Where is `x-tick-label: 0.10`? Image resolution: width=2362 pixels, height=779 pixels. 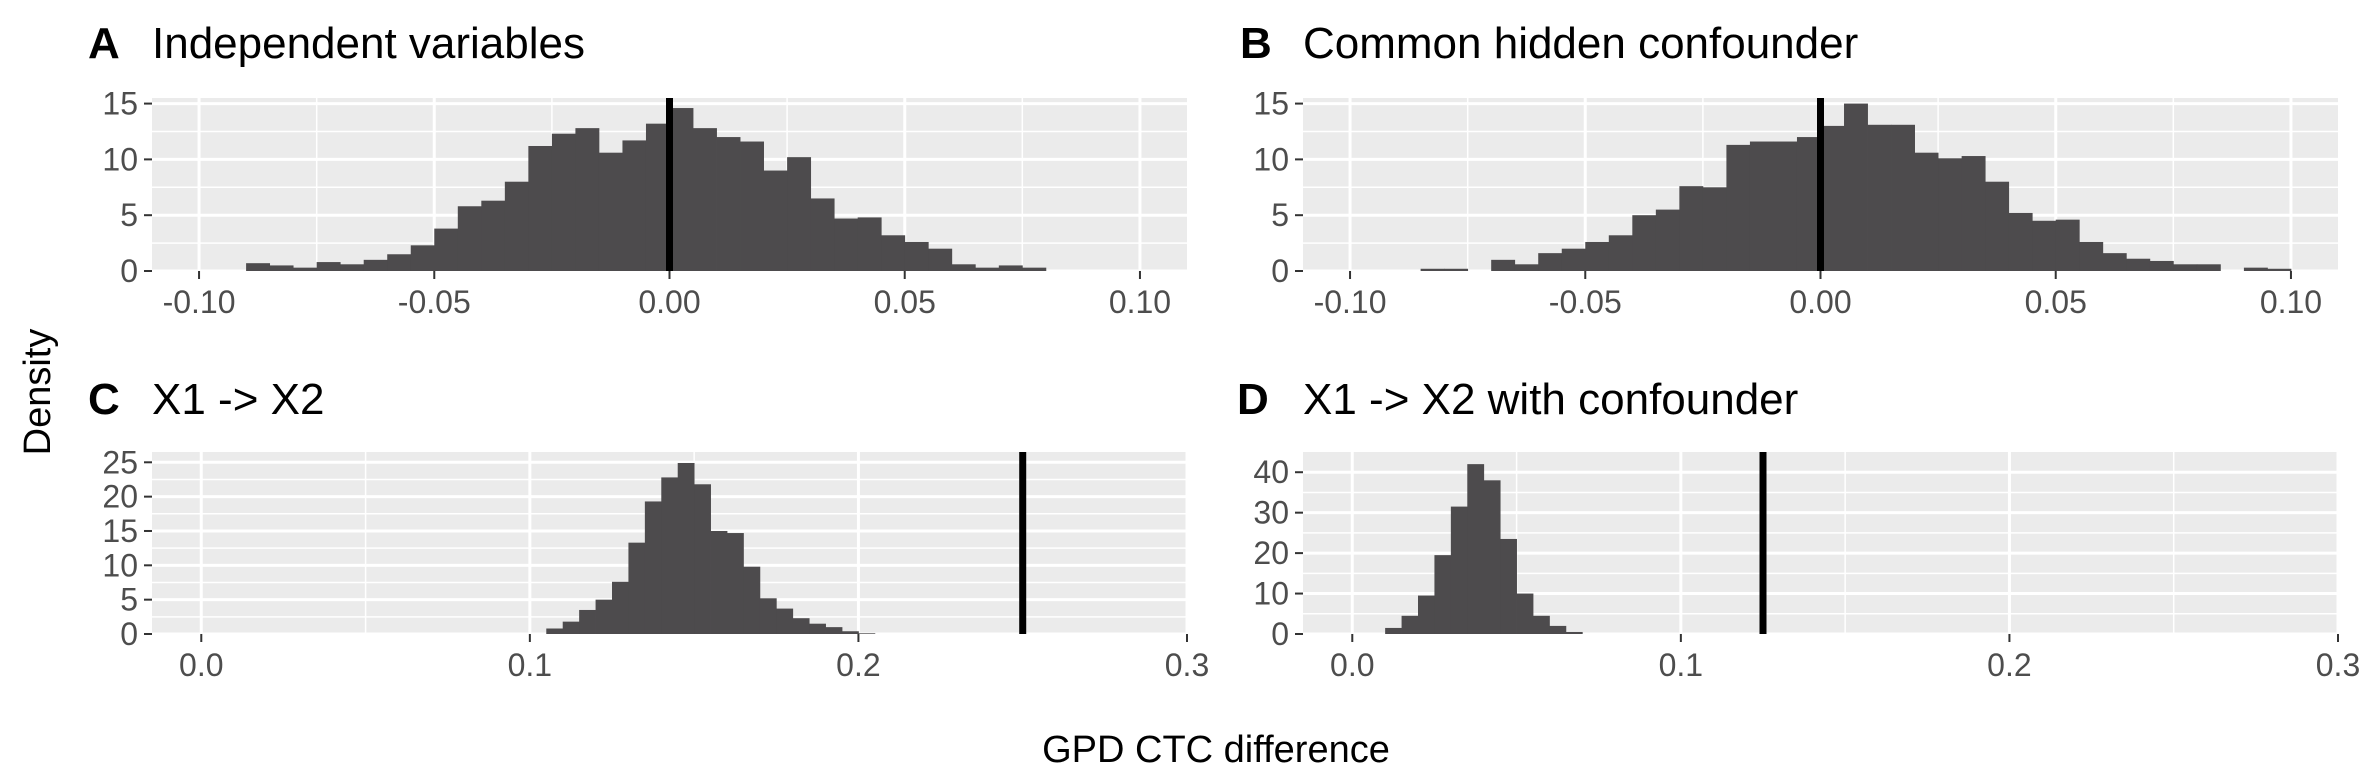 x-tick-label: 0.10 is located at coordinates (1140, 302).